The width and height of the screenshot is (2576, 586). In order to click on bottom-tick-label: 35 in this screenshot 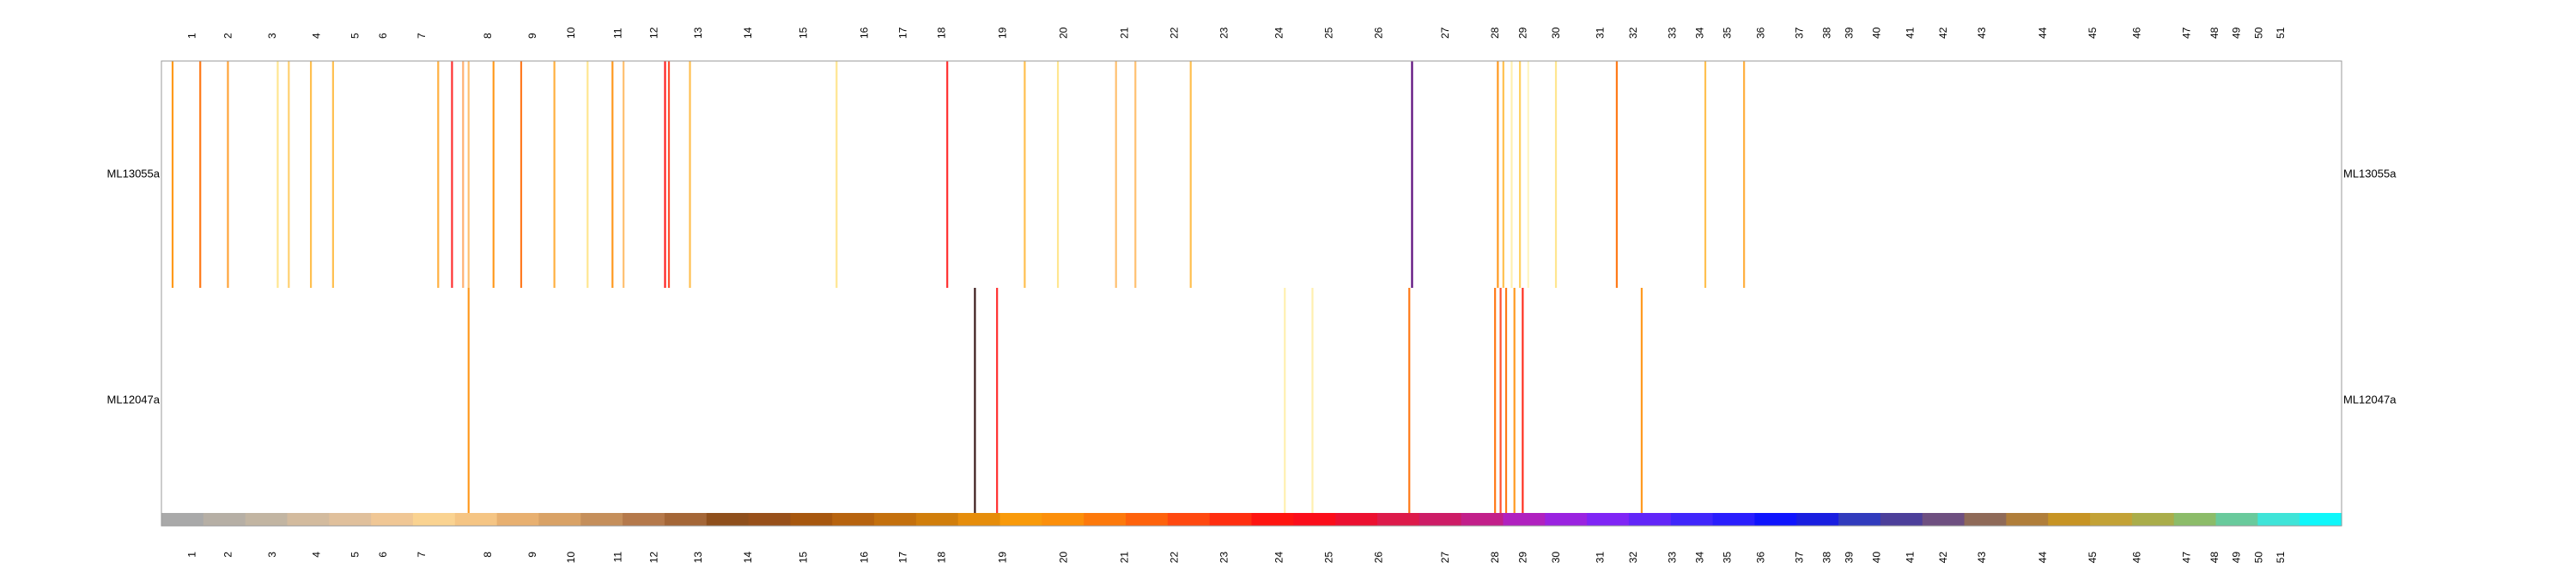, I will do `click(1728, 558)`.